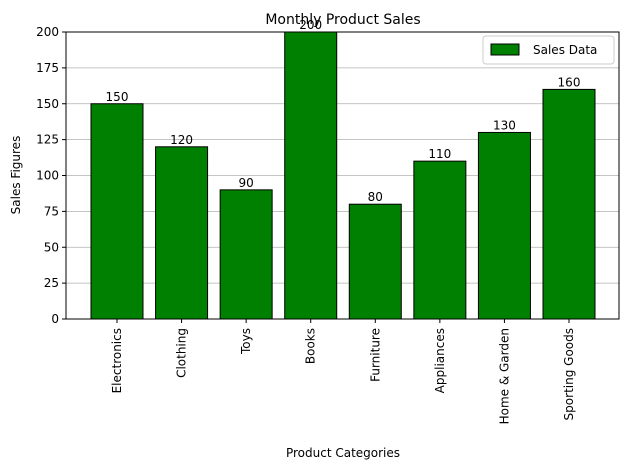 This screenshot has width=630, height=470. I want to click on legend-label: Sales Data, so click(565, 50).